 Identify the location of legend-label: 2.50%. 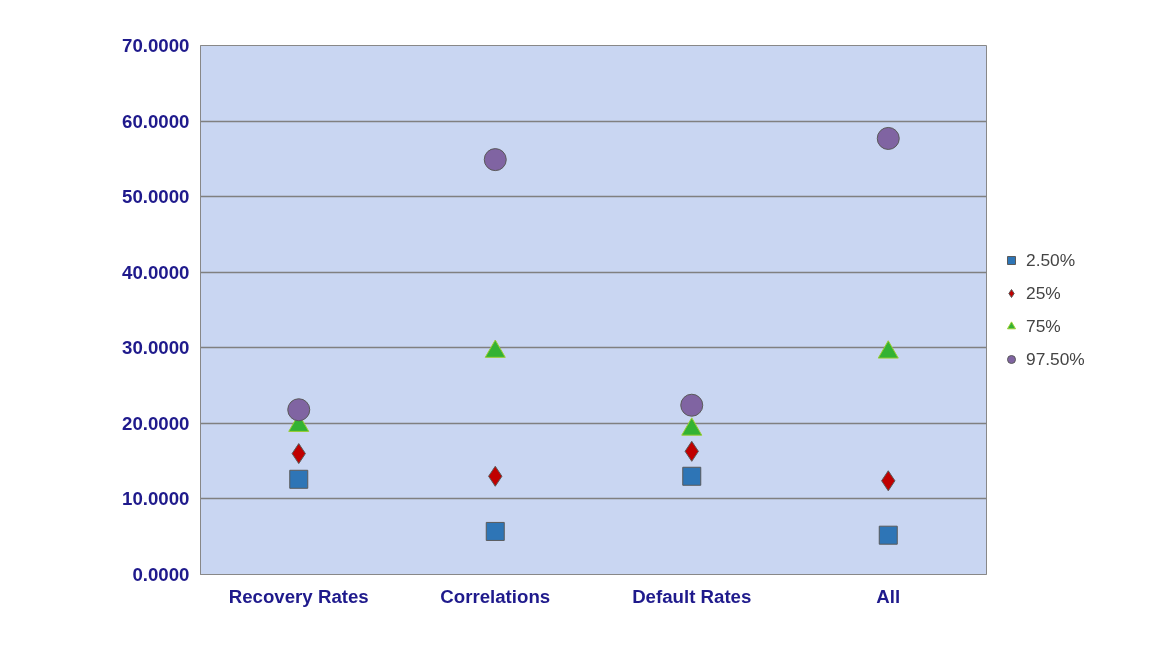
(1051, 260).